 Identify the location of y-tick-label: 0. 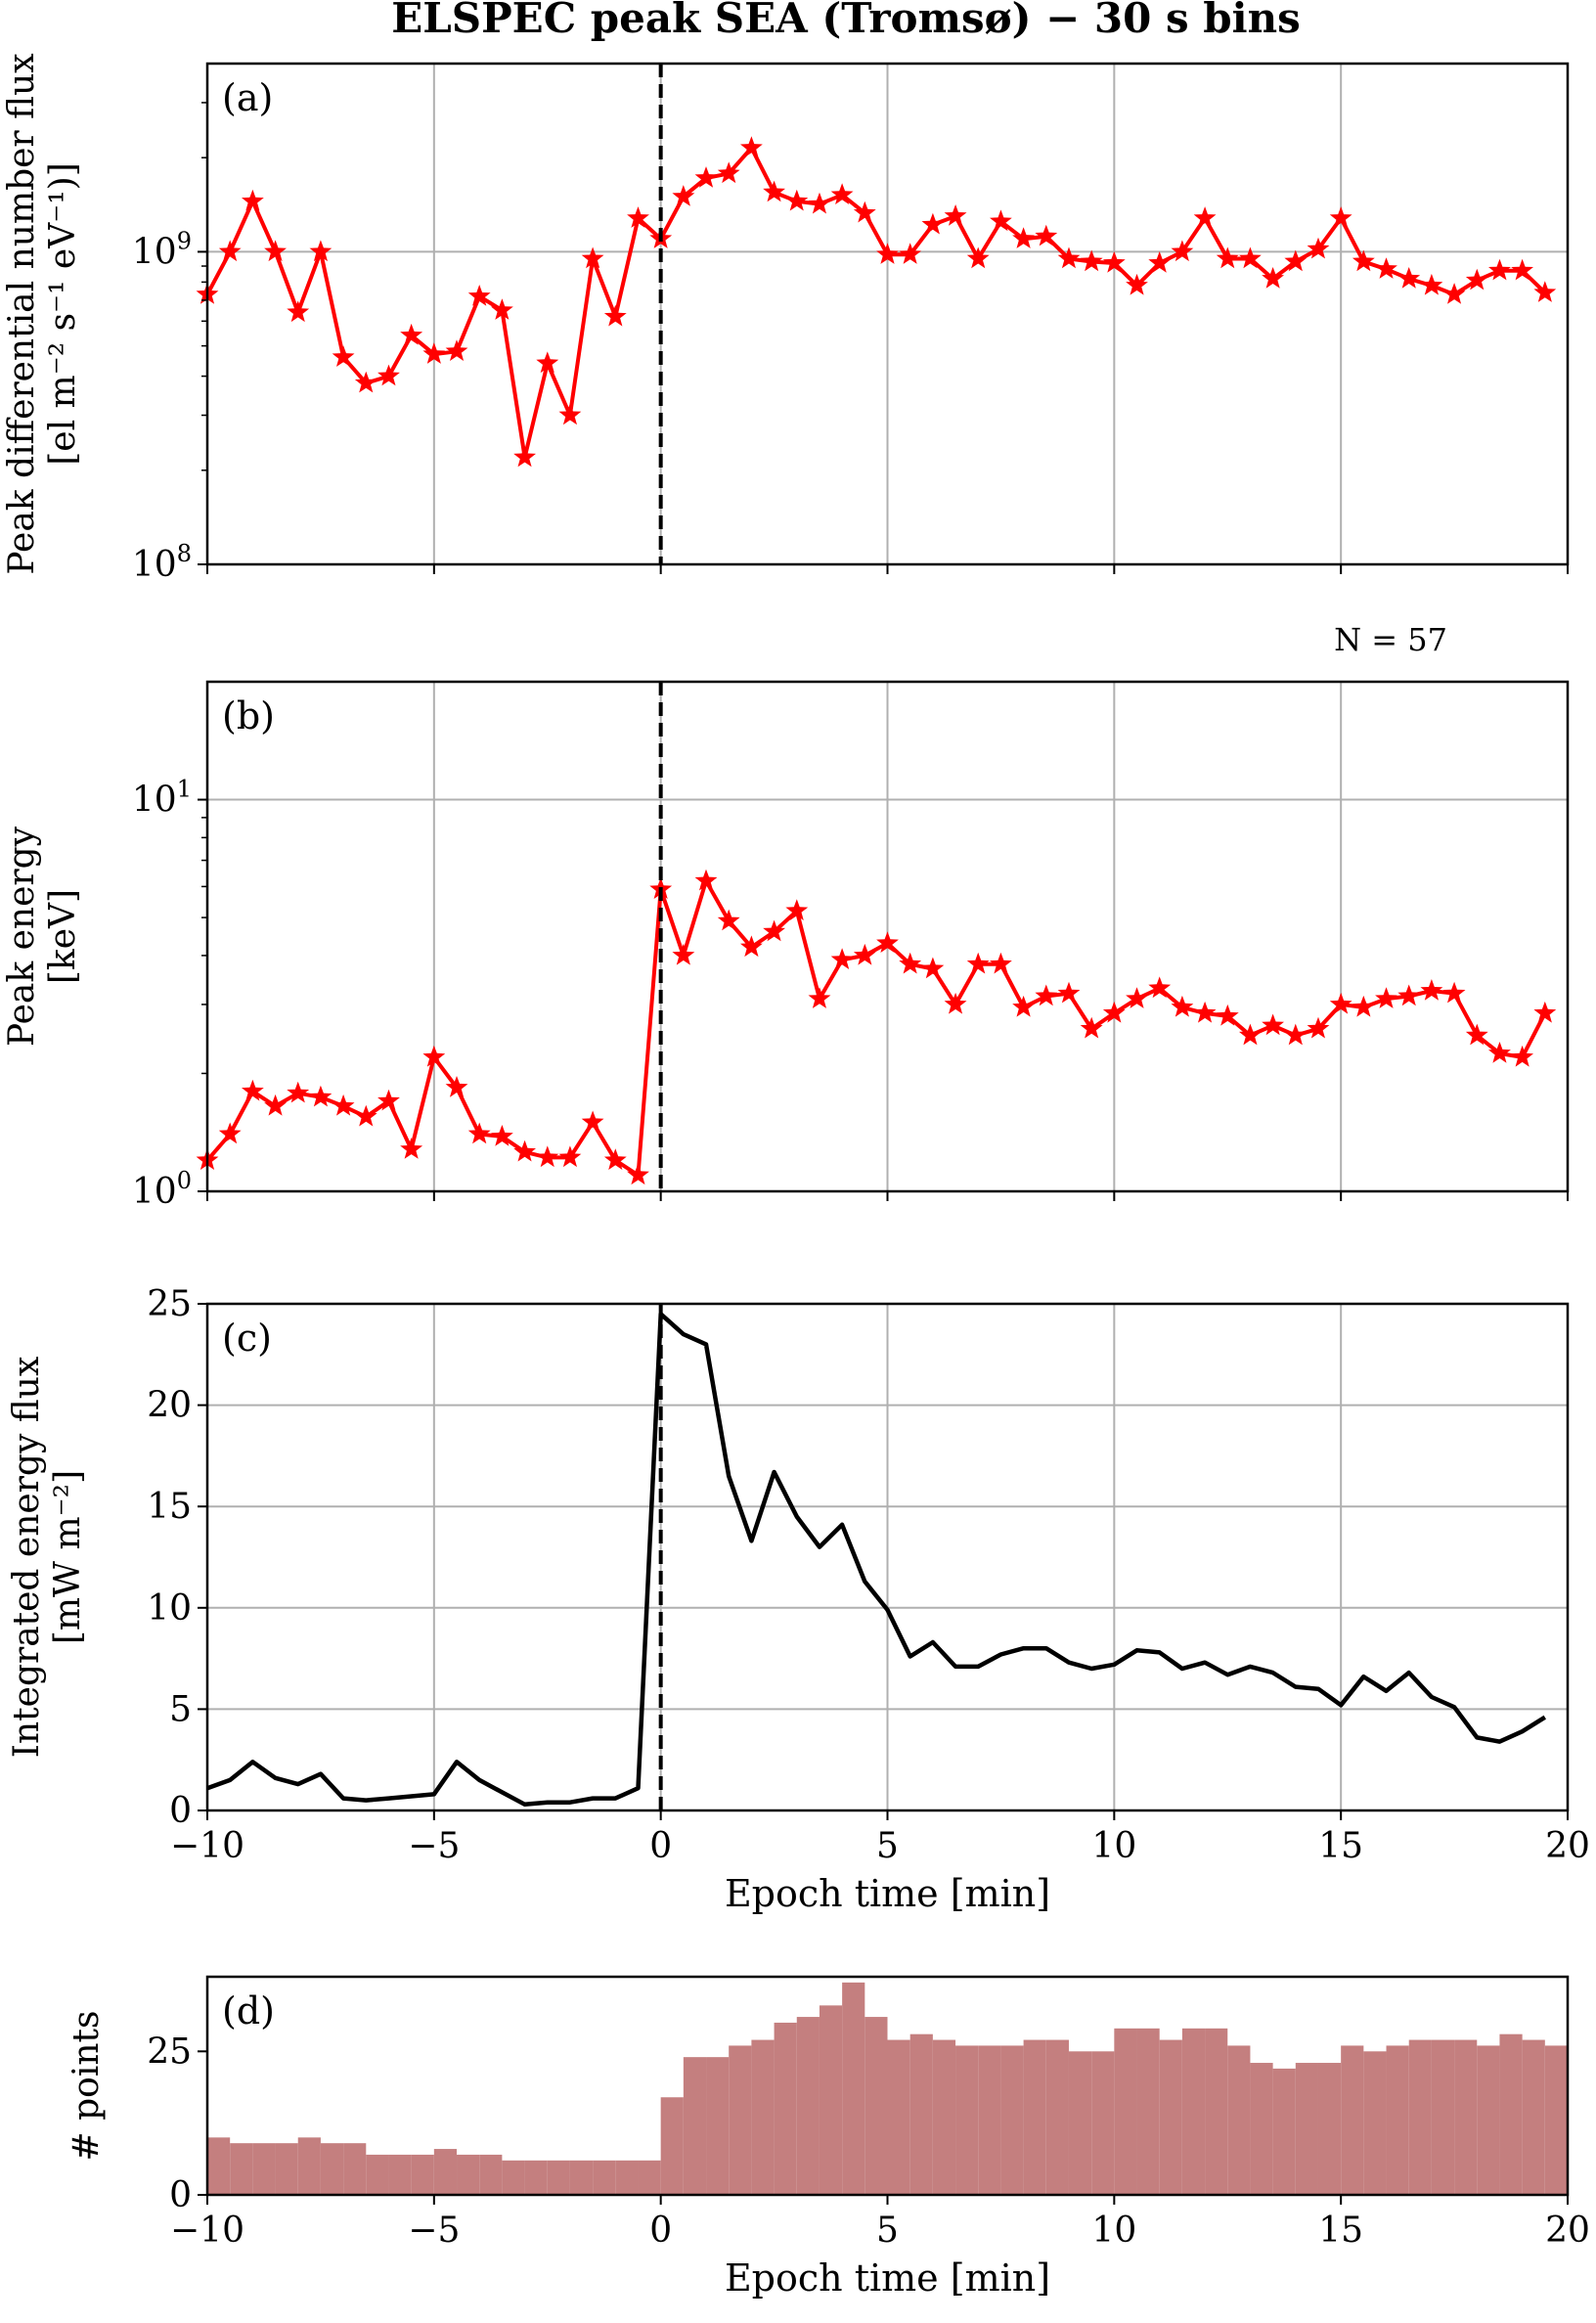
(180, 2195).